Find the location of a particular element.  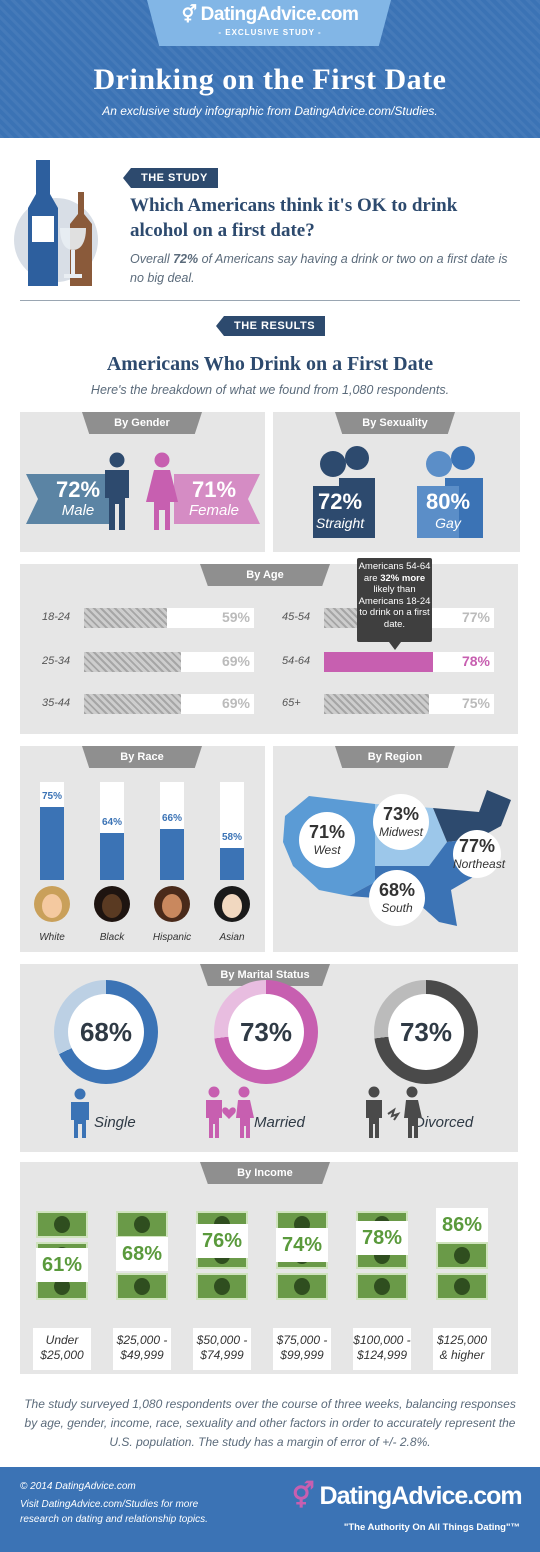

age-bar: 69% is located at coordinates (169, 704).